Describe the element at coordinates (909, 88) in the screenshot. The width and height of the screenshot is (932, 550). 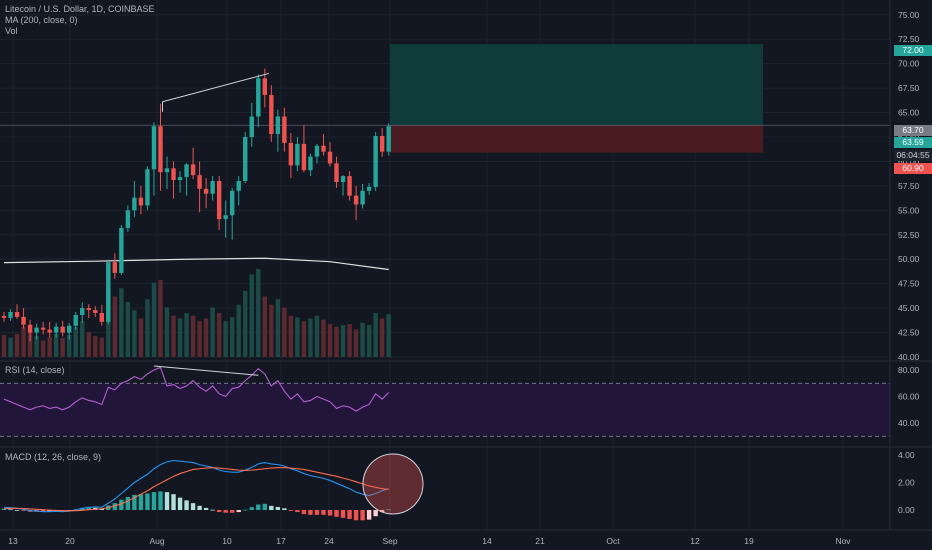
I see `price-tick-label: 67.50` at that location.